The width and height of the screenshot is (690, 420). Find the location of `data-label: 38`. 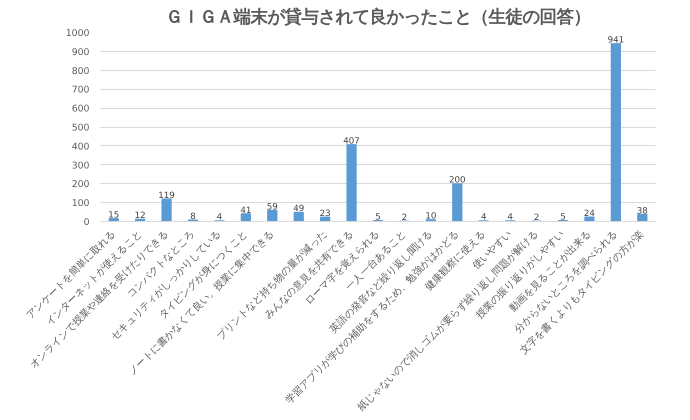

data-label: 38 is located at coordinates (642, 211).